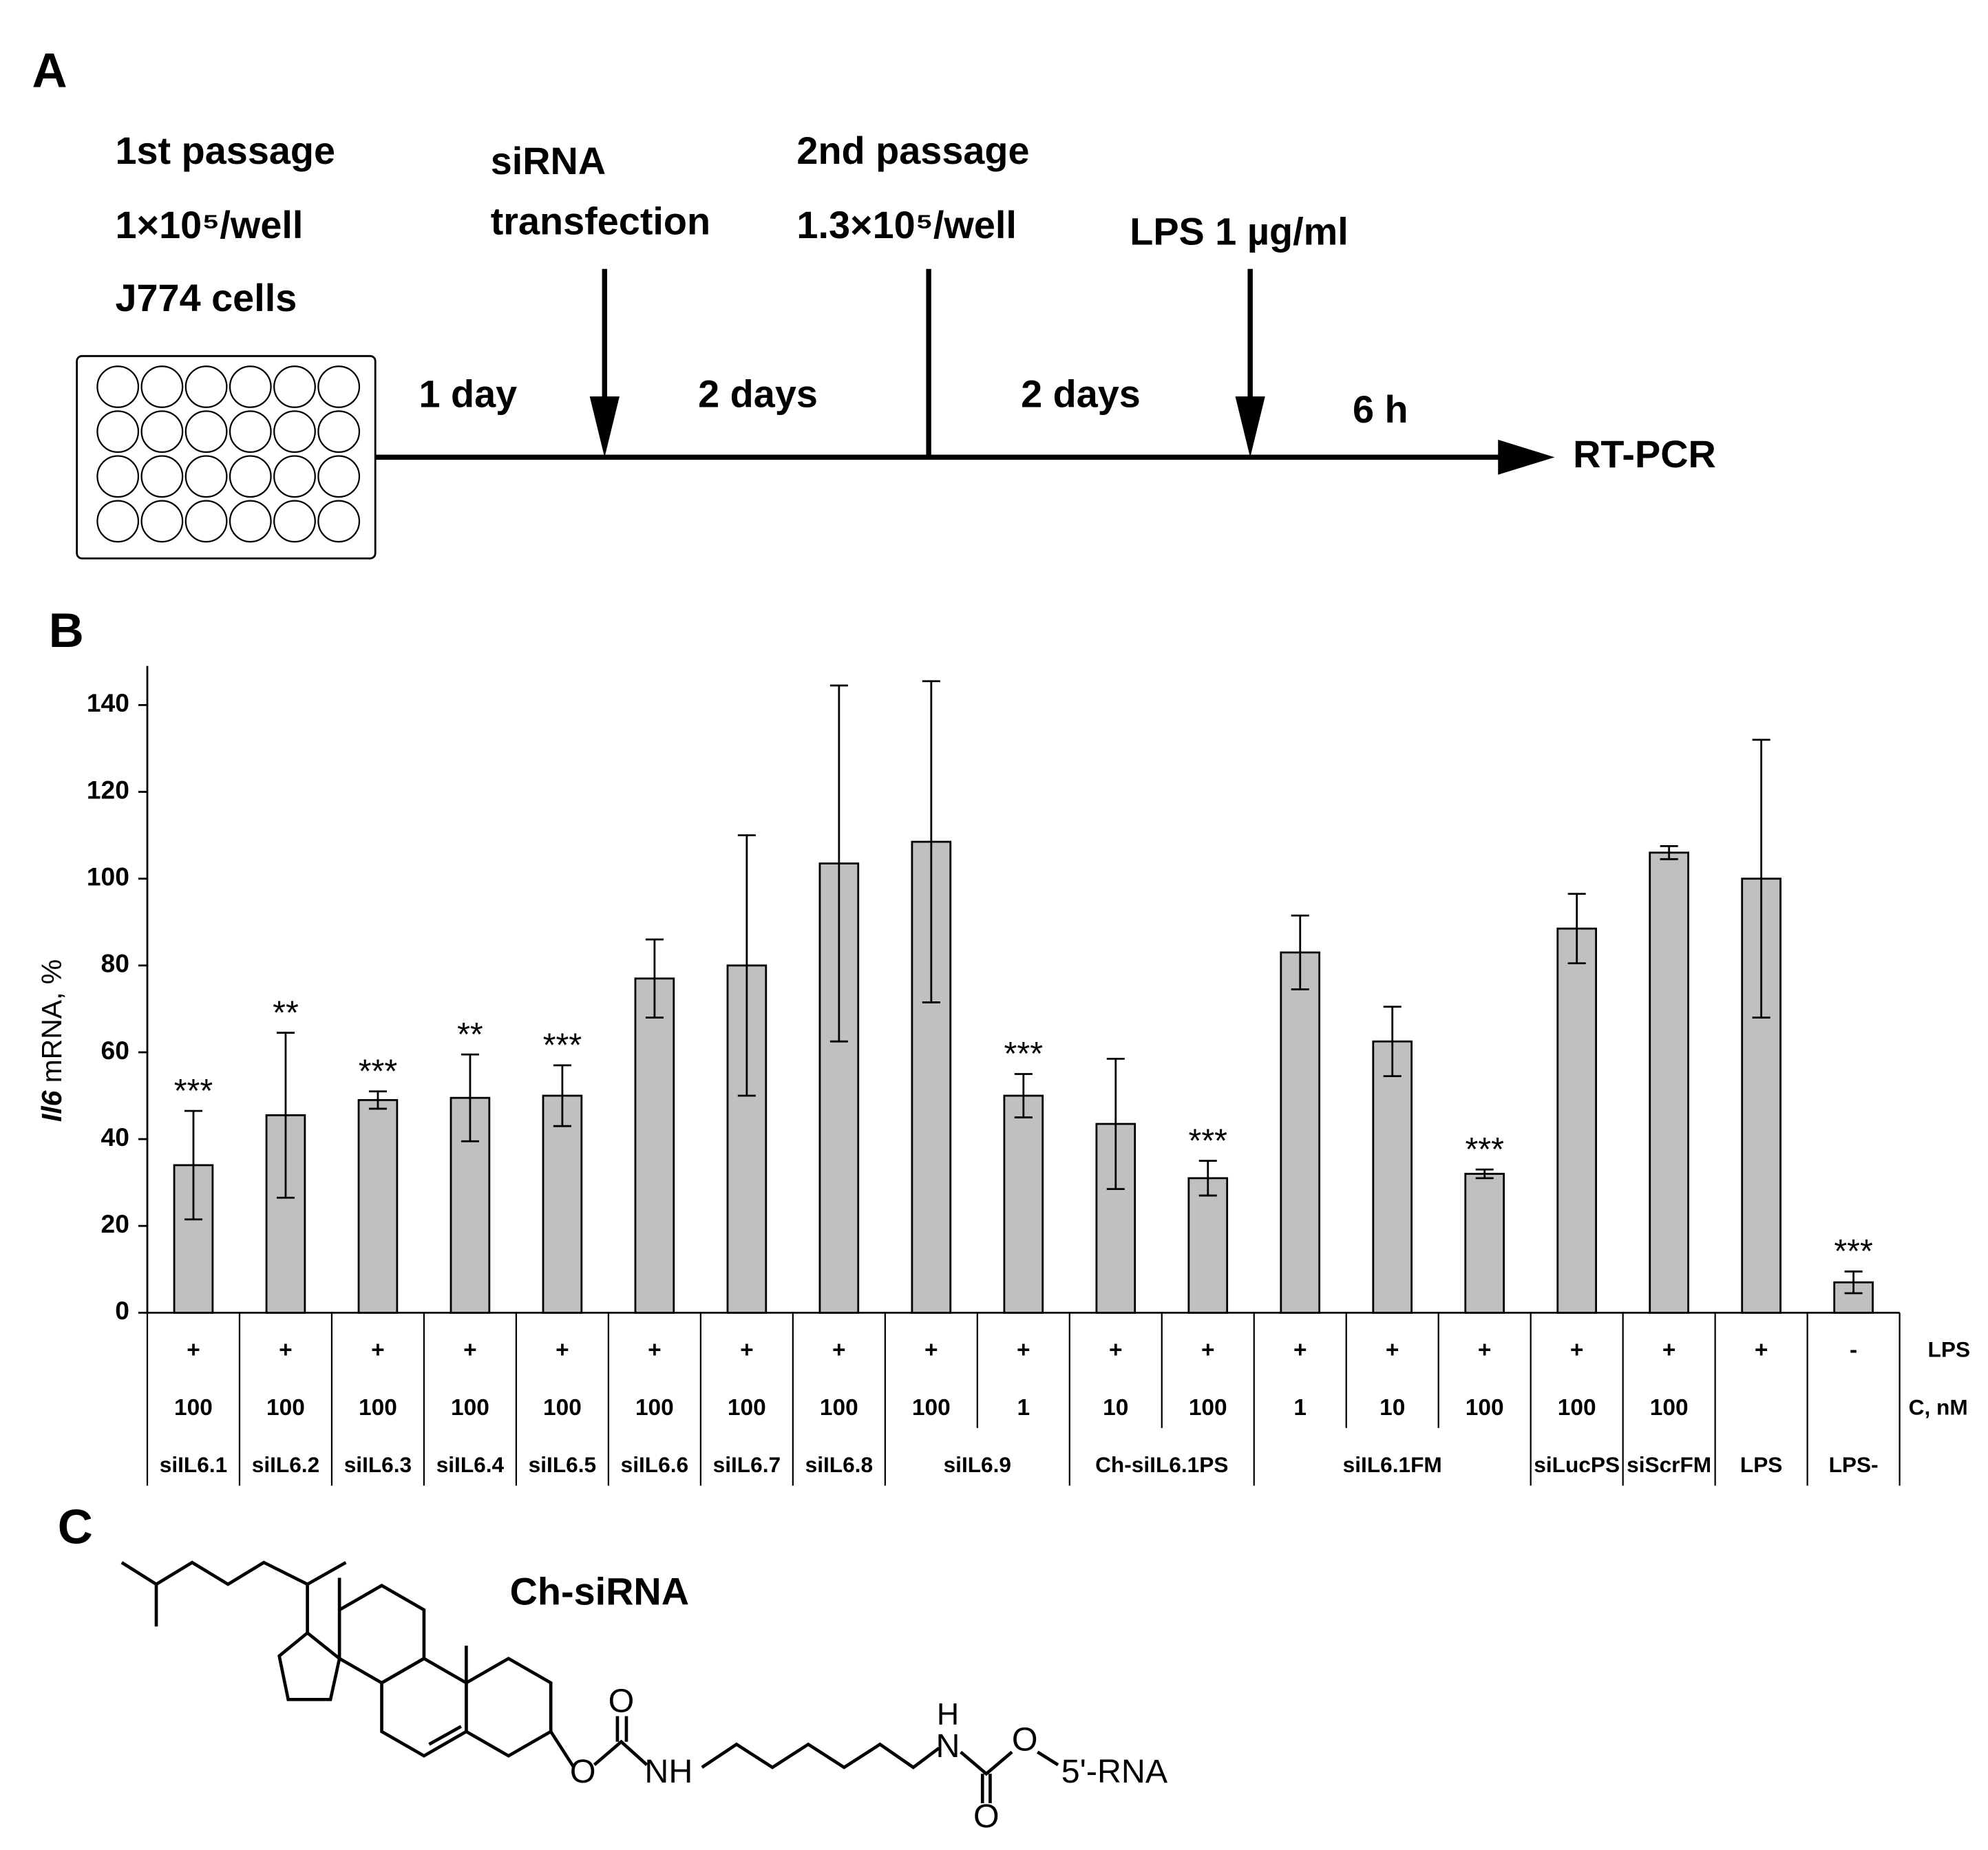 Image resolution: width=1988 pixels, height=1850 pixels. What do you see at coordinates (1392, 1464) in the screenshot?
I see `group-label: siIL6.1FM` at bounding box center [1392, 1464].